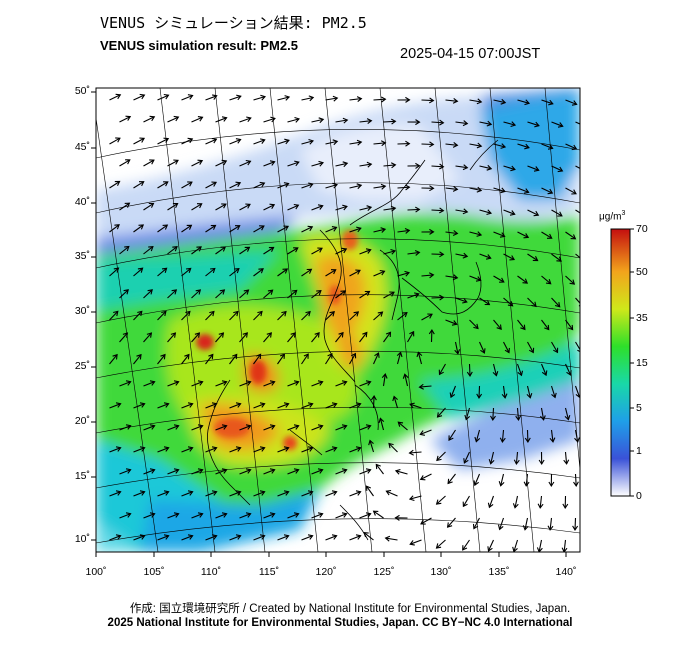 Image resolution: width=700 pixels, height=649 pixels. I want to click on lon-tick-110: 110˚, so click(211, 572).